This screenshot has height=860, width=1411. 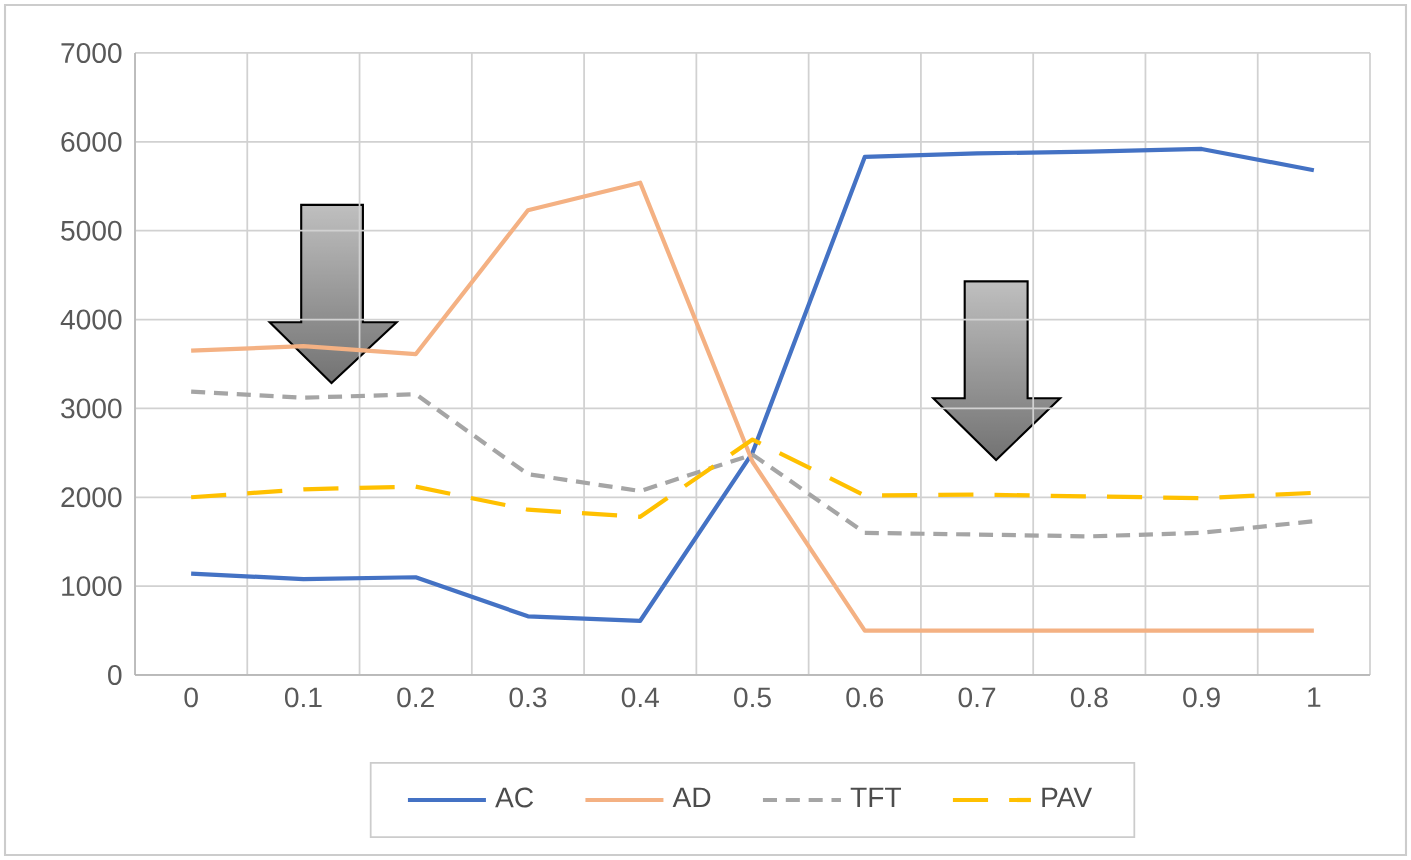 What do you see at coordinates (691, 797) in the screenshot?
I see `legend-label: AD` at bounding box center [691, 797].